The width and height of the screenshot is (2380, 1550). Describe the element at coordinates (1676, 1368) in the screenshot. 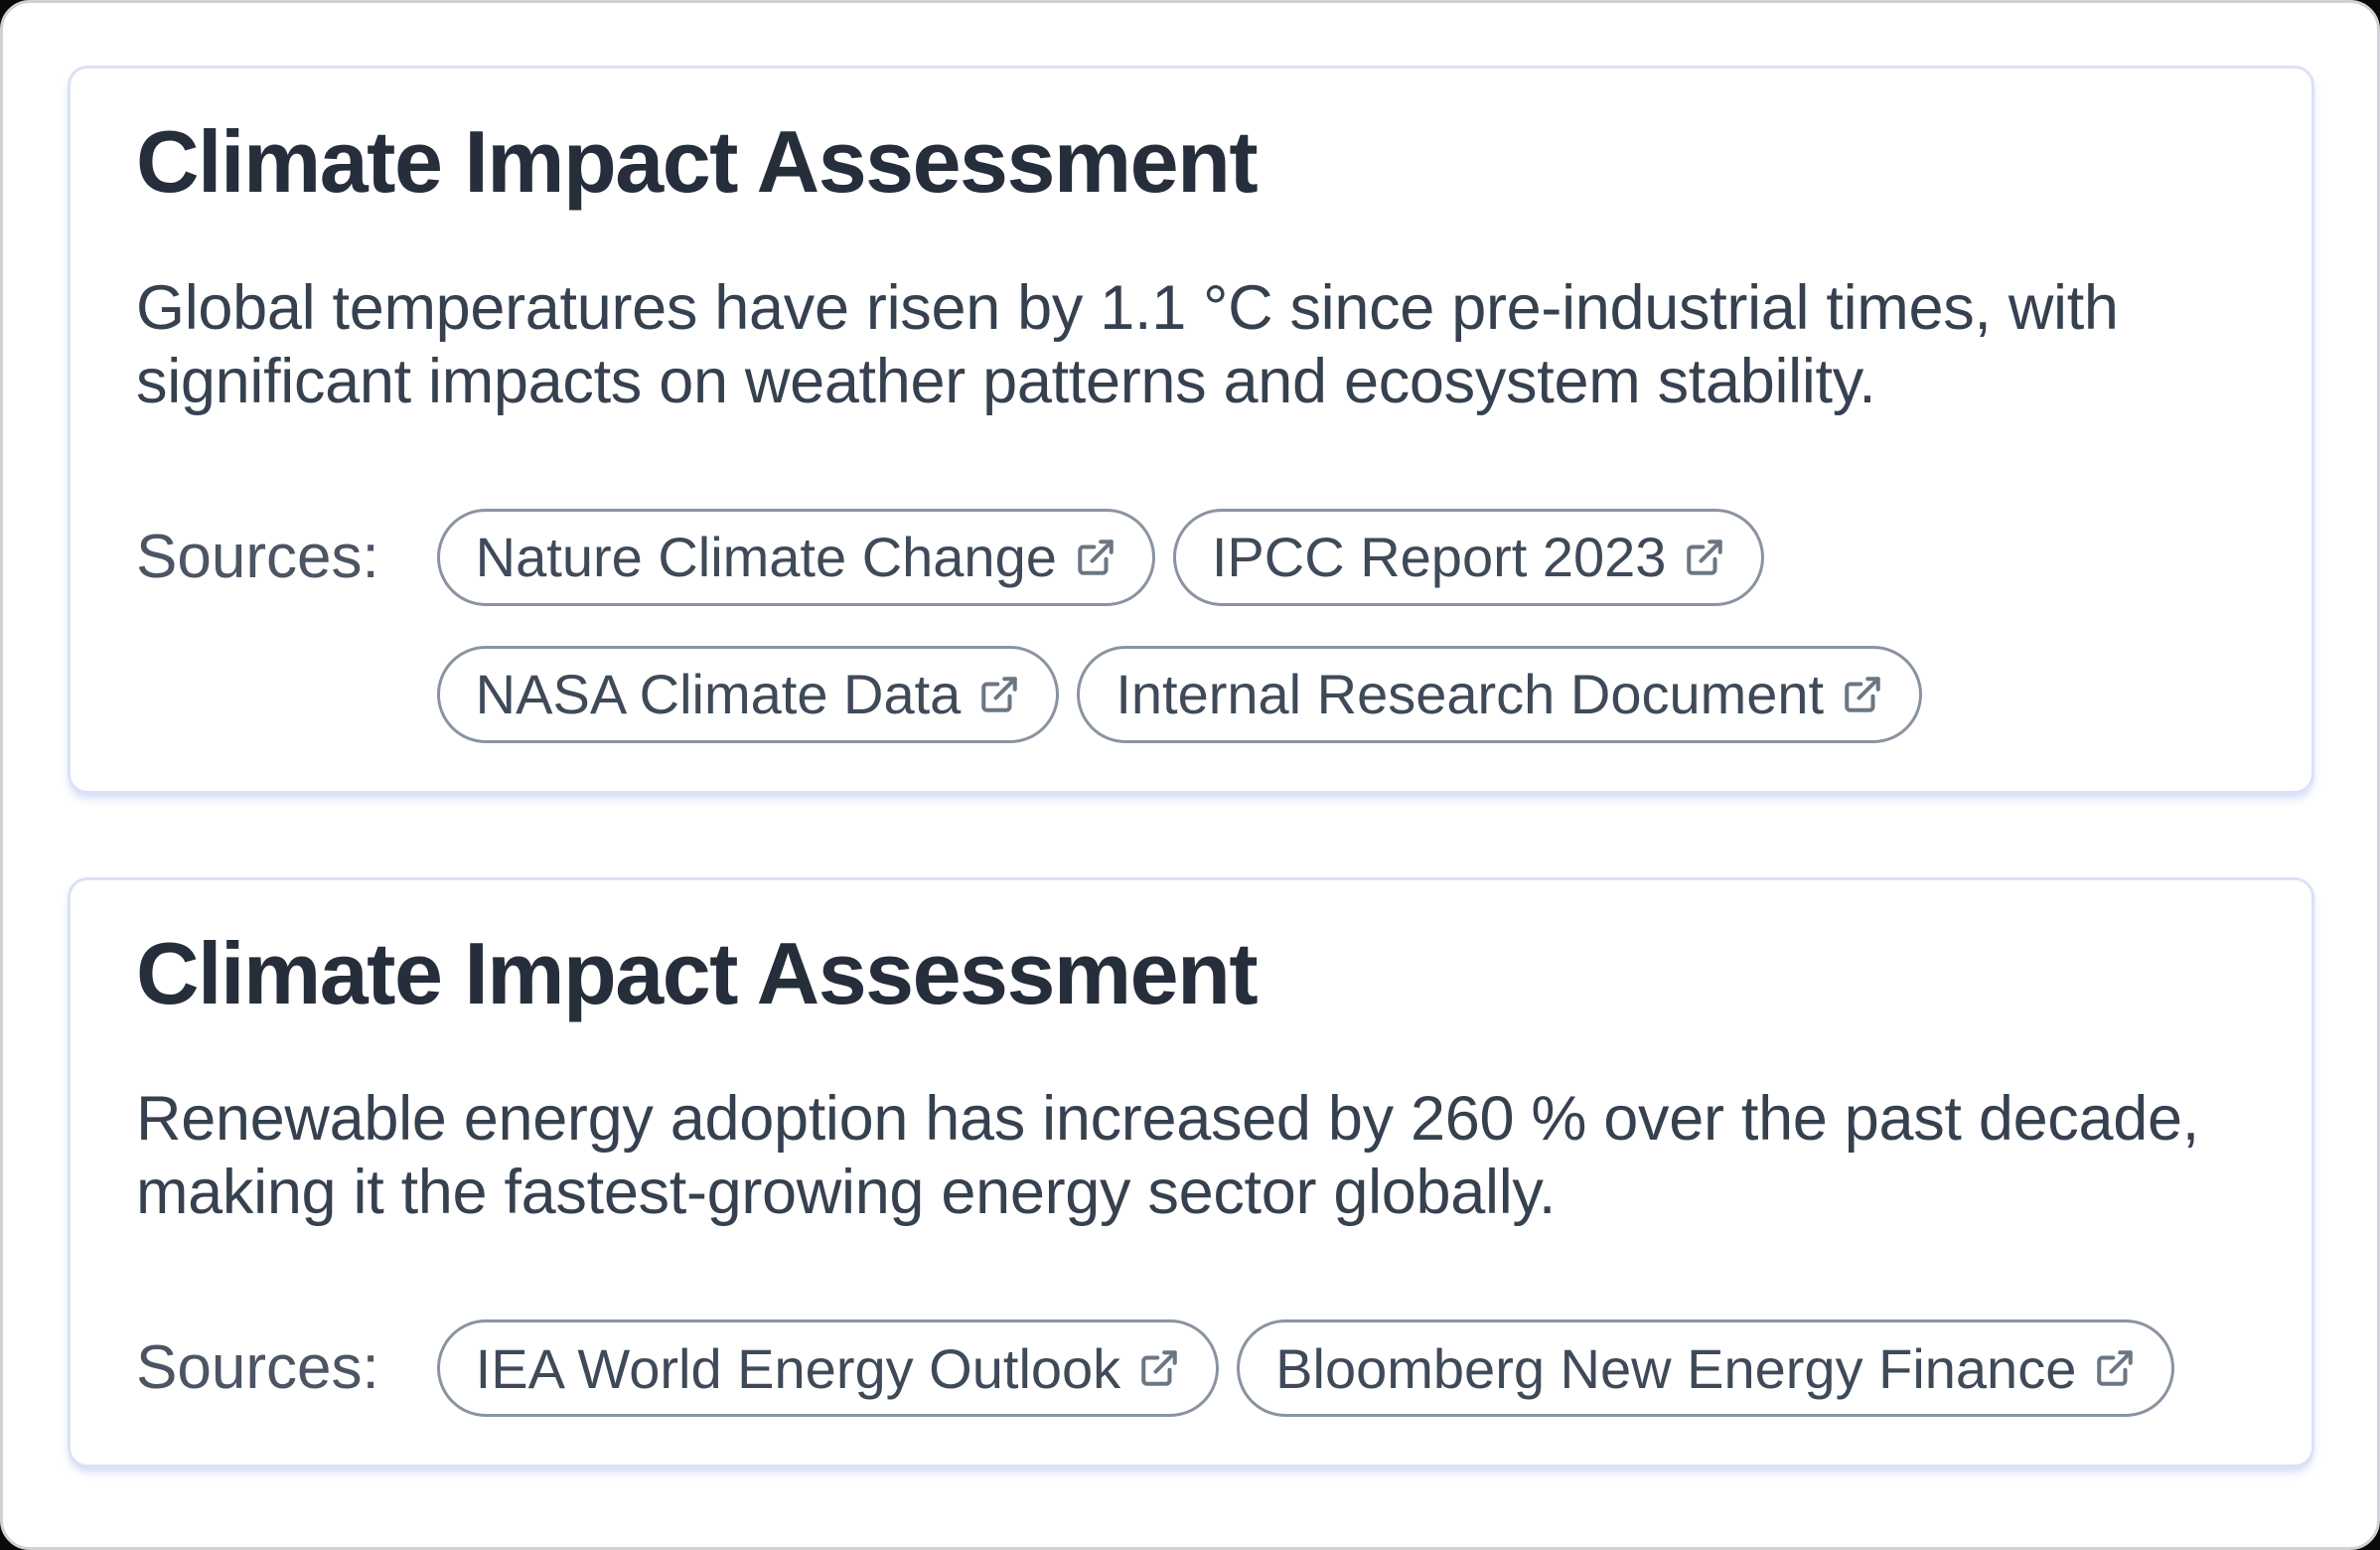

I see `source-pill-label: Bloomberg New Energy Finance` at that location.